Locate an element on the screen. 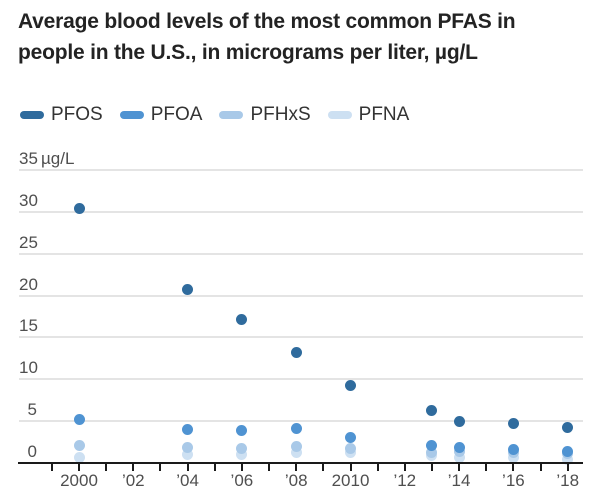 The width and height of the screenshot is (600, 503). x-tick-2017 is located at coordinates (540, 467).